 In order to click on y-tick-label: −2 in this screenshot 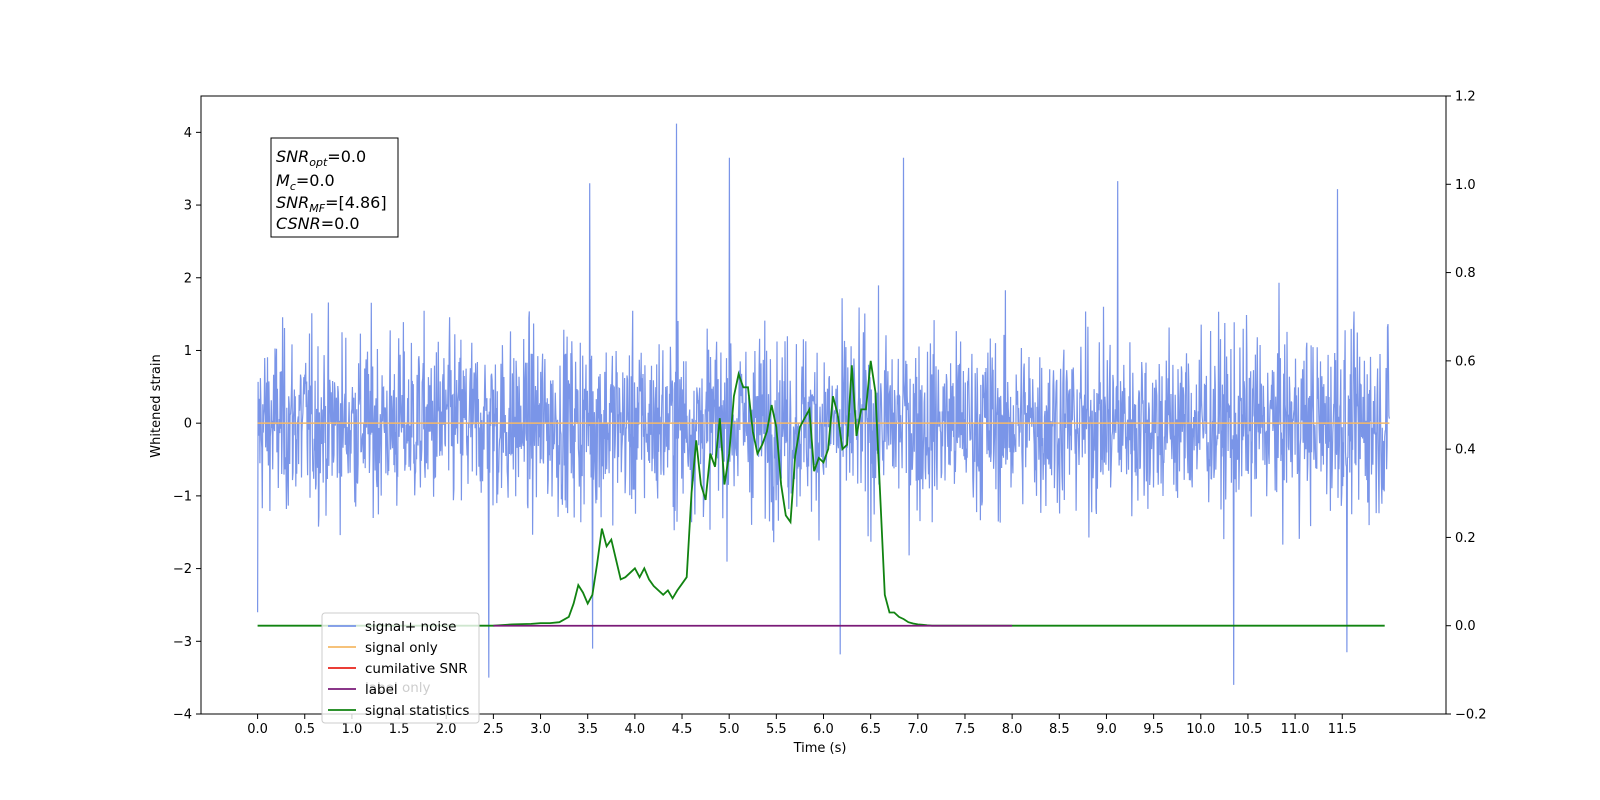, I will do `click(182, 569)`.